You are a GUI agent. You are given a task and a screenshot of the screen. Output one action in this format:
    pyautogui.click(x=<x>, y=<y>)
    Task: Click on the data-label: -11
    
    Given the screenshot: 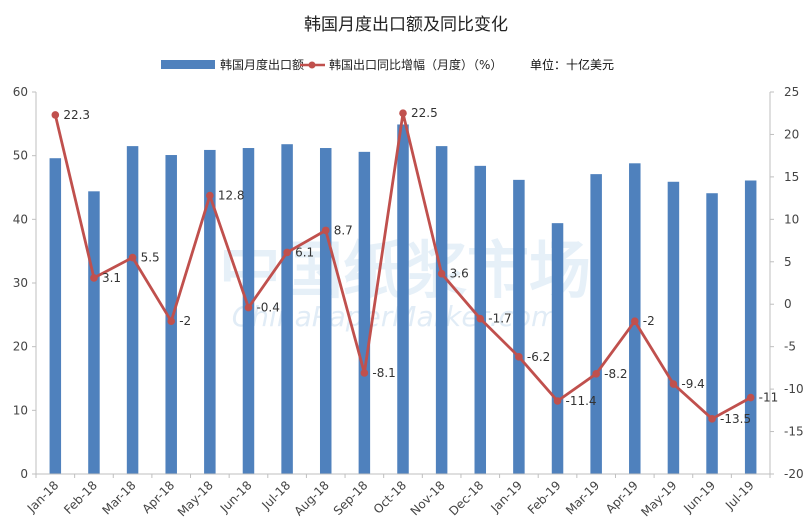 What is the action you would take?
    pyautogui.click(x=769, y=398)
    